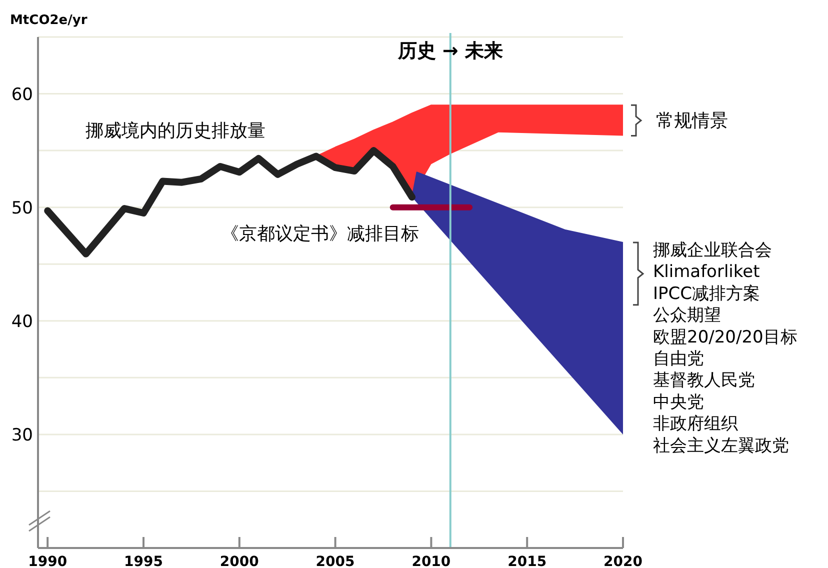  Describe the element at coordinates (721, 446) in the screenshot. I see `text: 社会主义左翼政党` at that location.